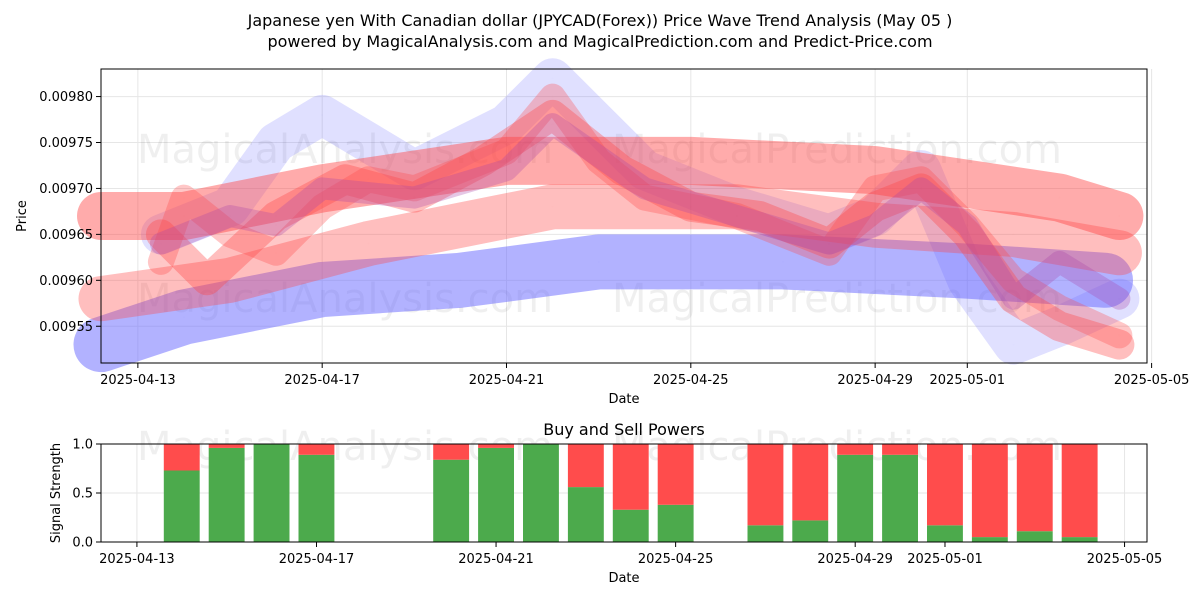 The width and height of the screenshot is (1200, 600). Describe the element at coordinates (496, 559) in the screenshot. I see `bottom-x-tick-label: 2025-04-21` at that location.